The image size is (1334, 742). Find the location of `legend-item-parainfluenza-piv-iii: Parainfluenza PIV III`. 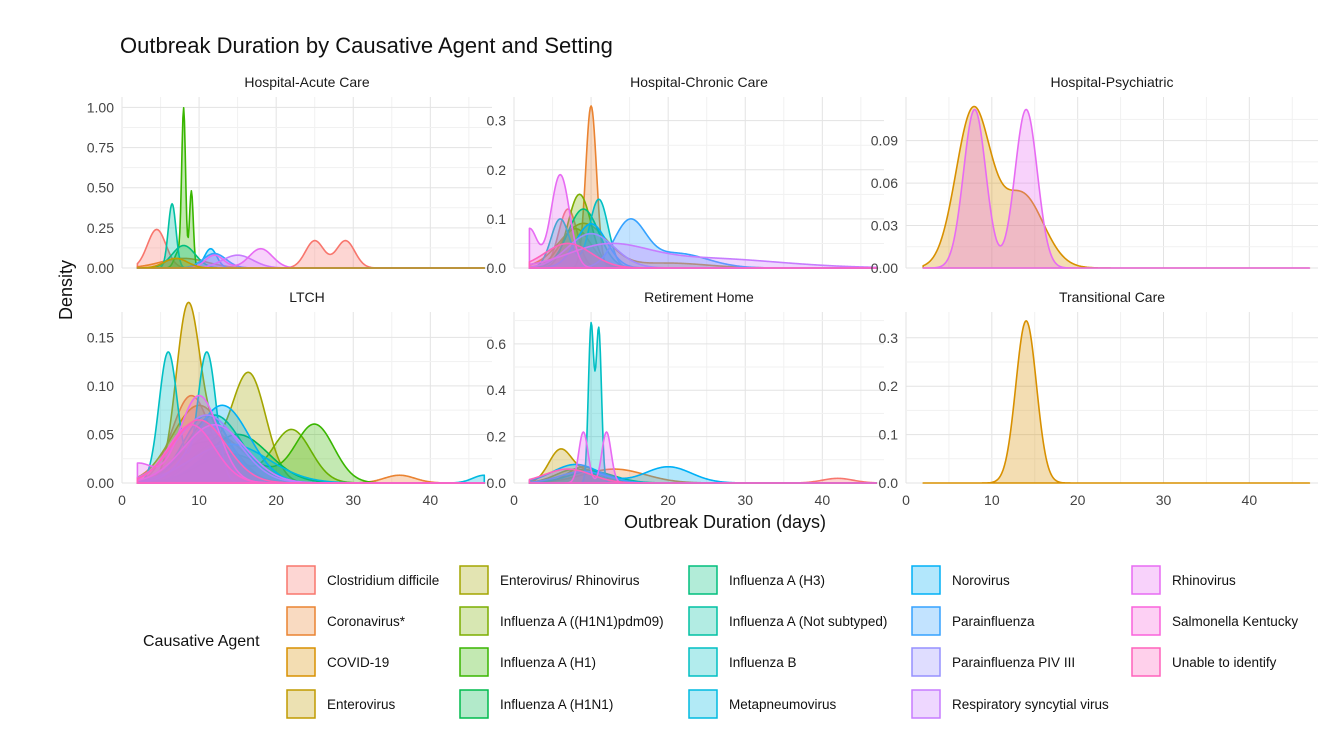

legend-item-parainfluenza-piv-iii: Parainfluenza PIV III is located at coordinates (993, 662).